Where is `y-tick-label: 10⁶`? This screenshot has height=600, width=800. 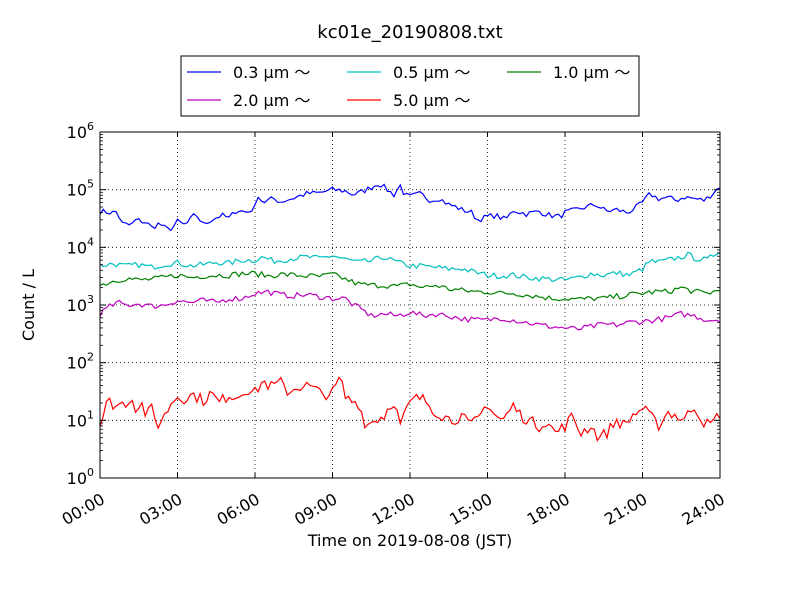
y-tick-label: 10⁶ is located at coordinates (80, 131).